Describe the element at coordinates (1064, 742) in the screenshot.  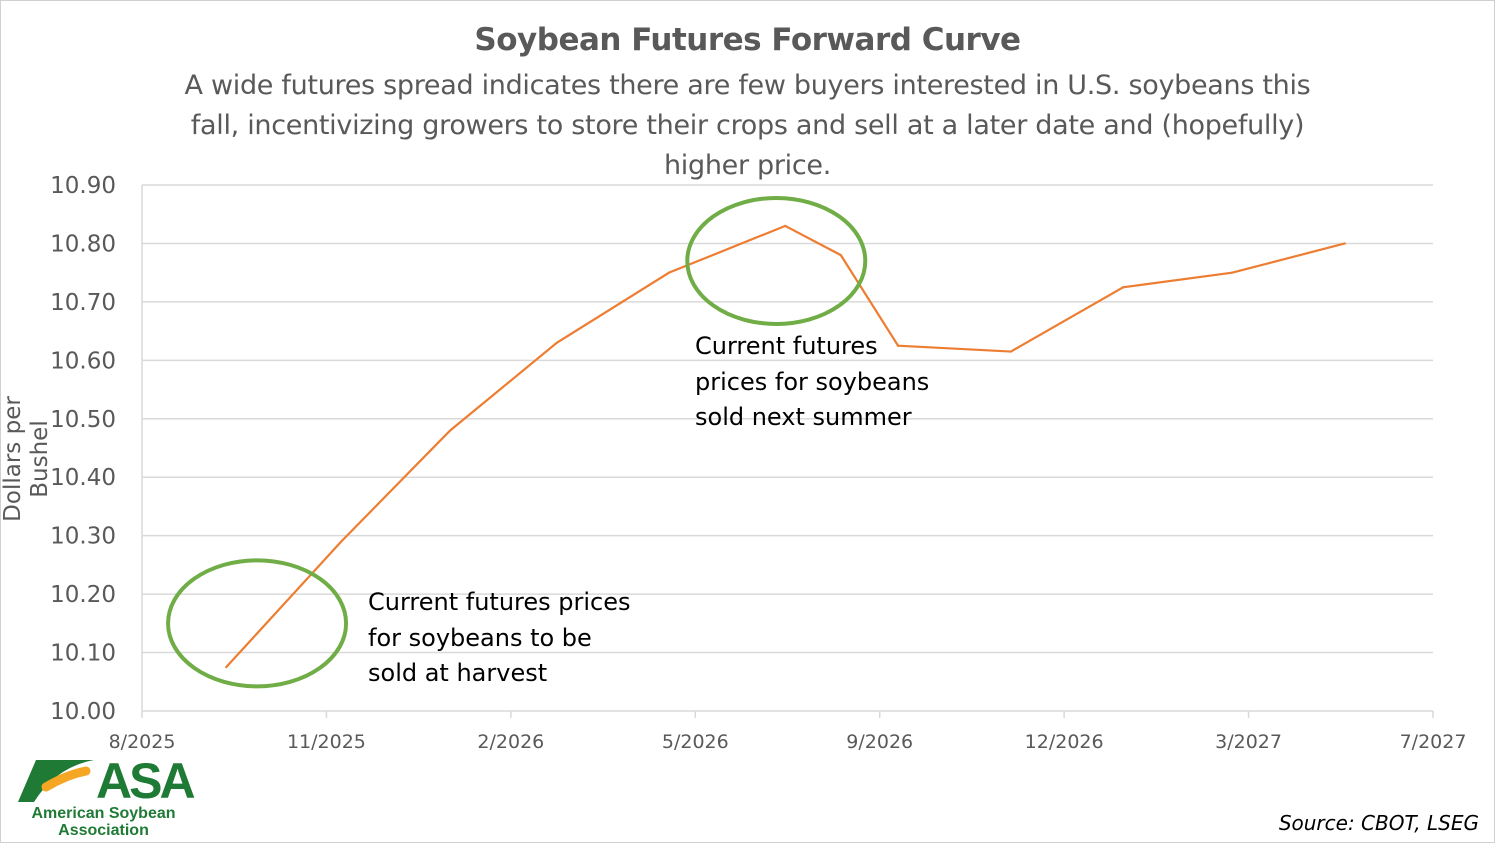
I see `x-tick-label: 12/2026` at that location.